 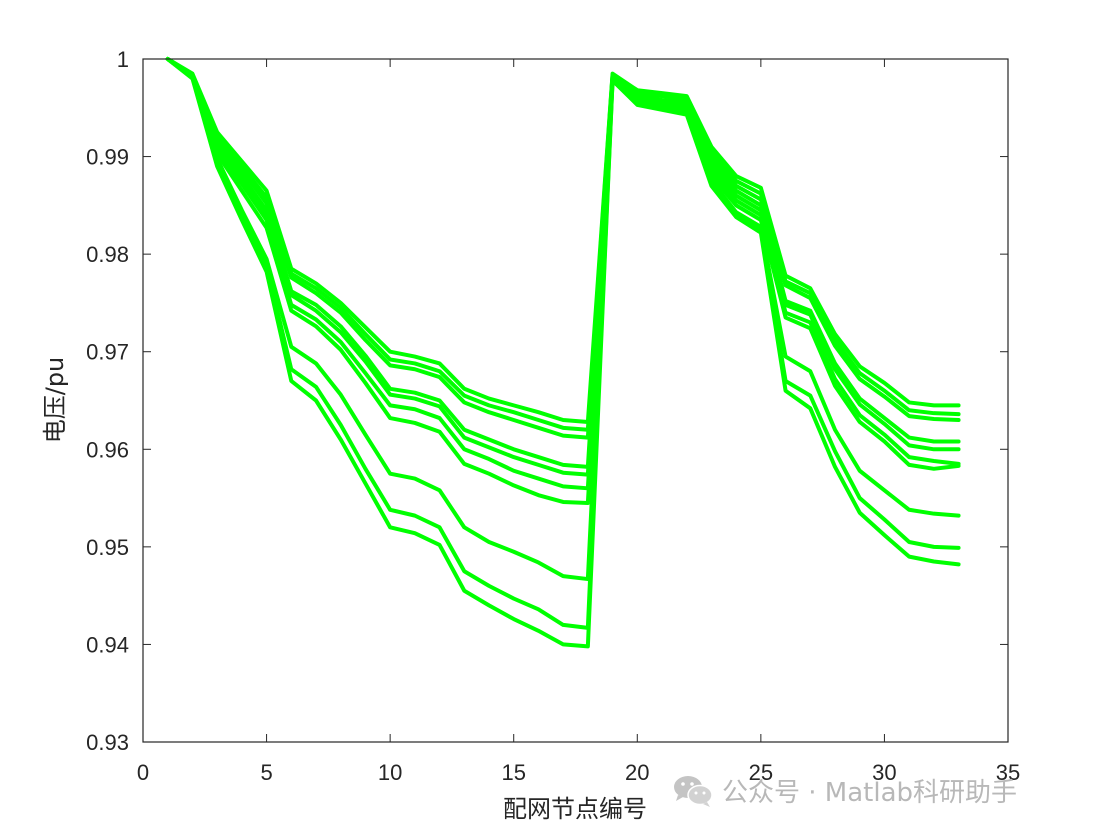 What do you see at coordinates (266, 772) in the screenshot?
I see `x-tick-label: 5` at bounding box center [266, 772].